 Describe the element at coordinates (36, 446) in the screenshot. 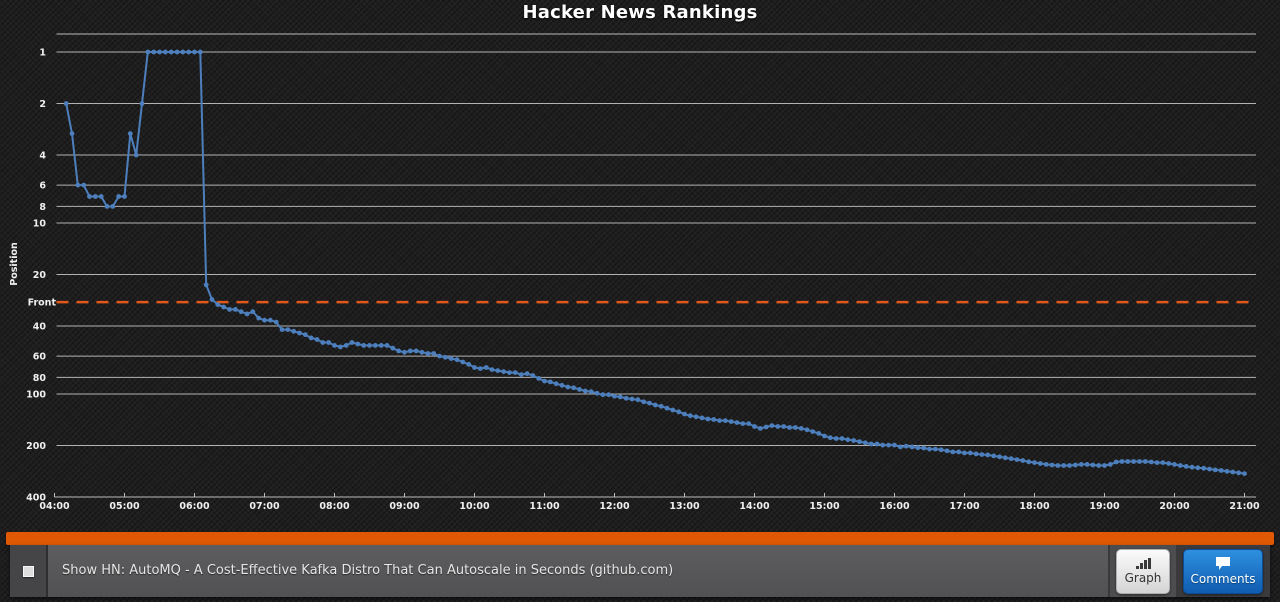

I see `y-tick-label: 200` at that location.